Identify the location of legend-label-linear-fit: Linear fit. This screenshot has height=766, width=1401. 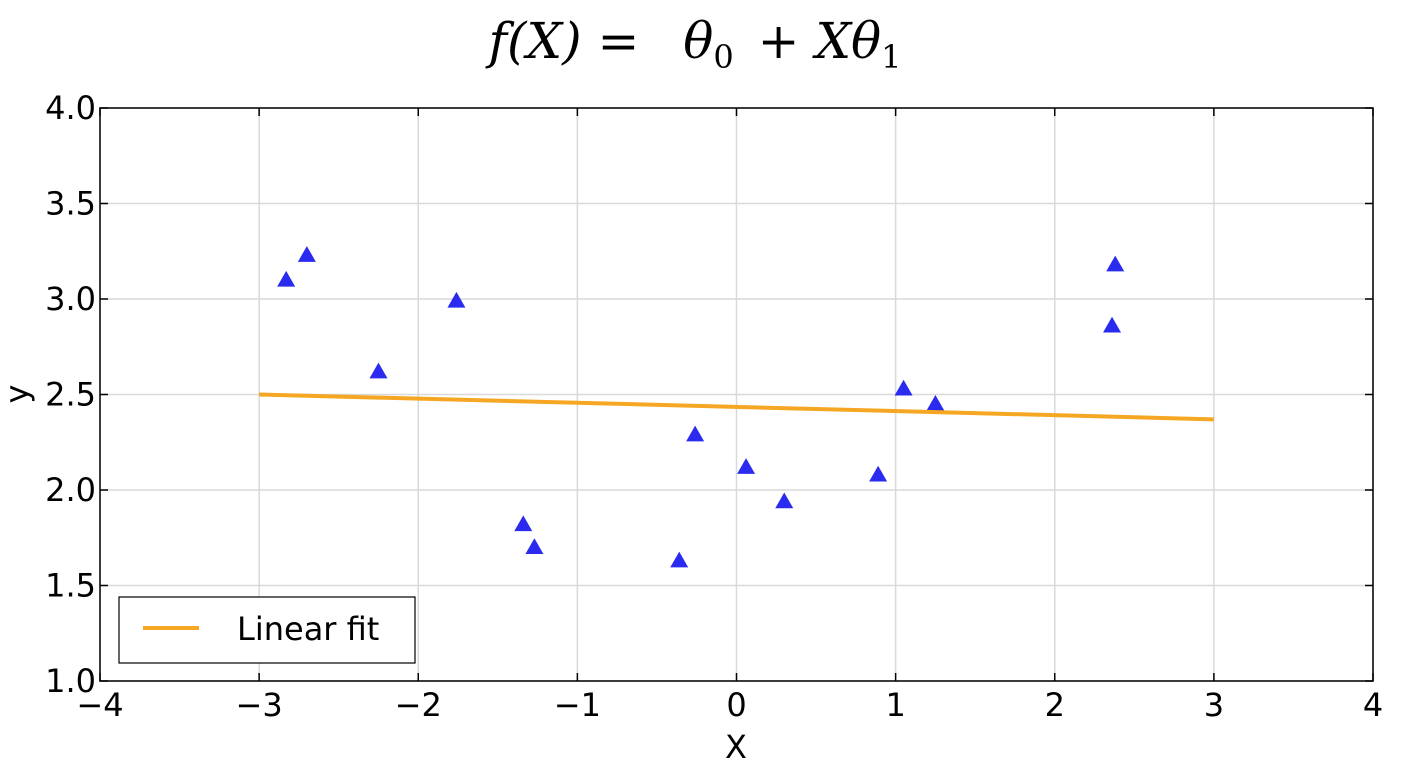
(308, 629).